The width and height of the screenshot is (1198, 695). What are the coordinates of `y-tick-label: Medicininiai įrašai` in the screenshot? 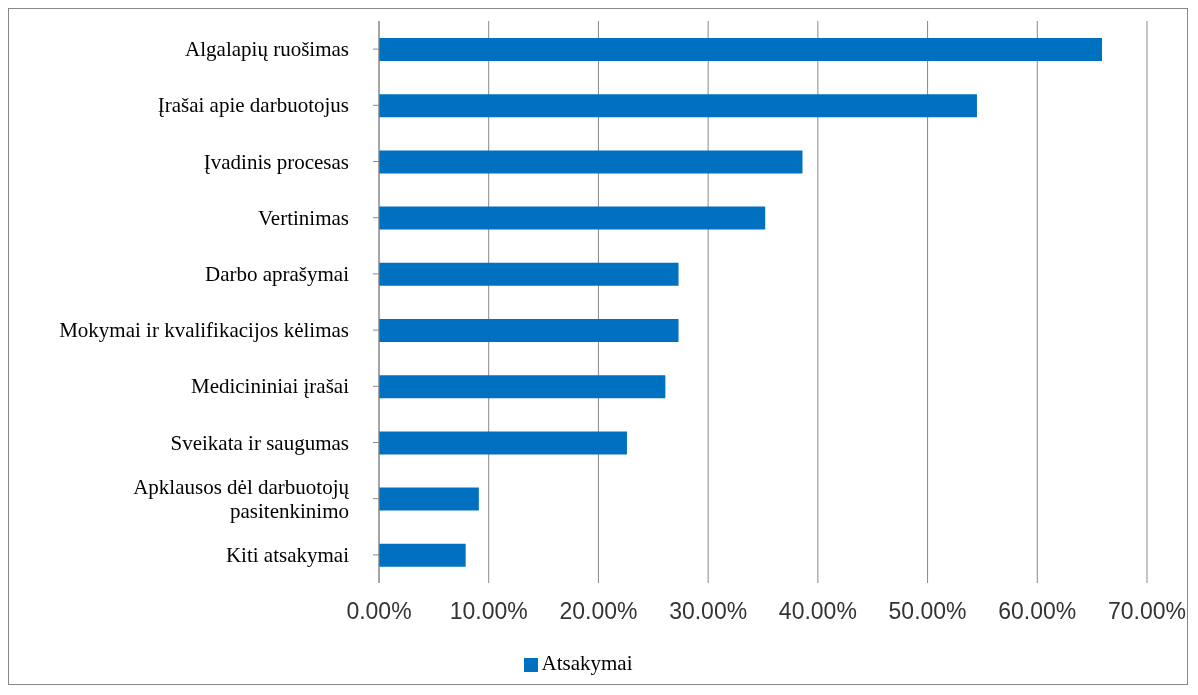 It's located at (270, 386).